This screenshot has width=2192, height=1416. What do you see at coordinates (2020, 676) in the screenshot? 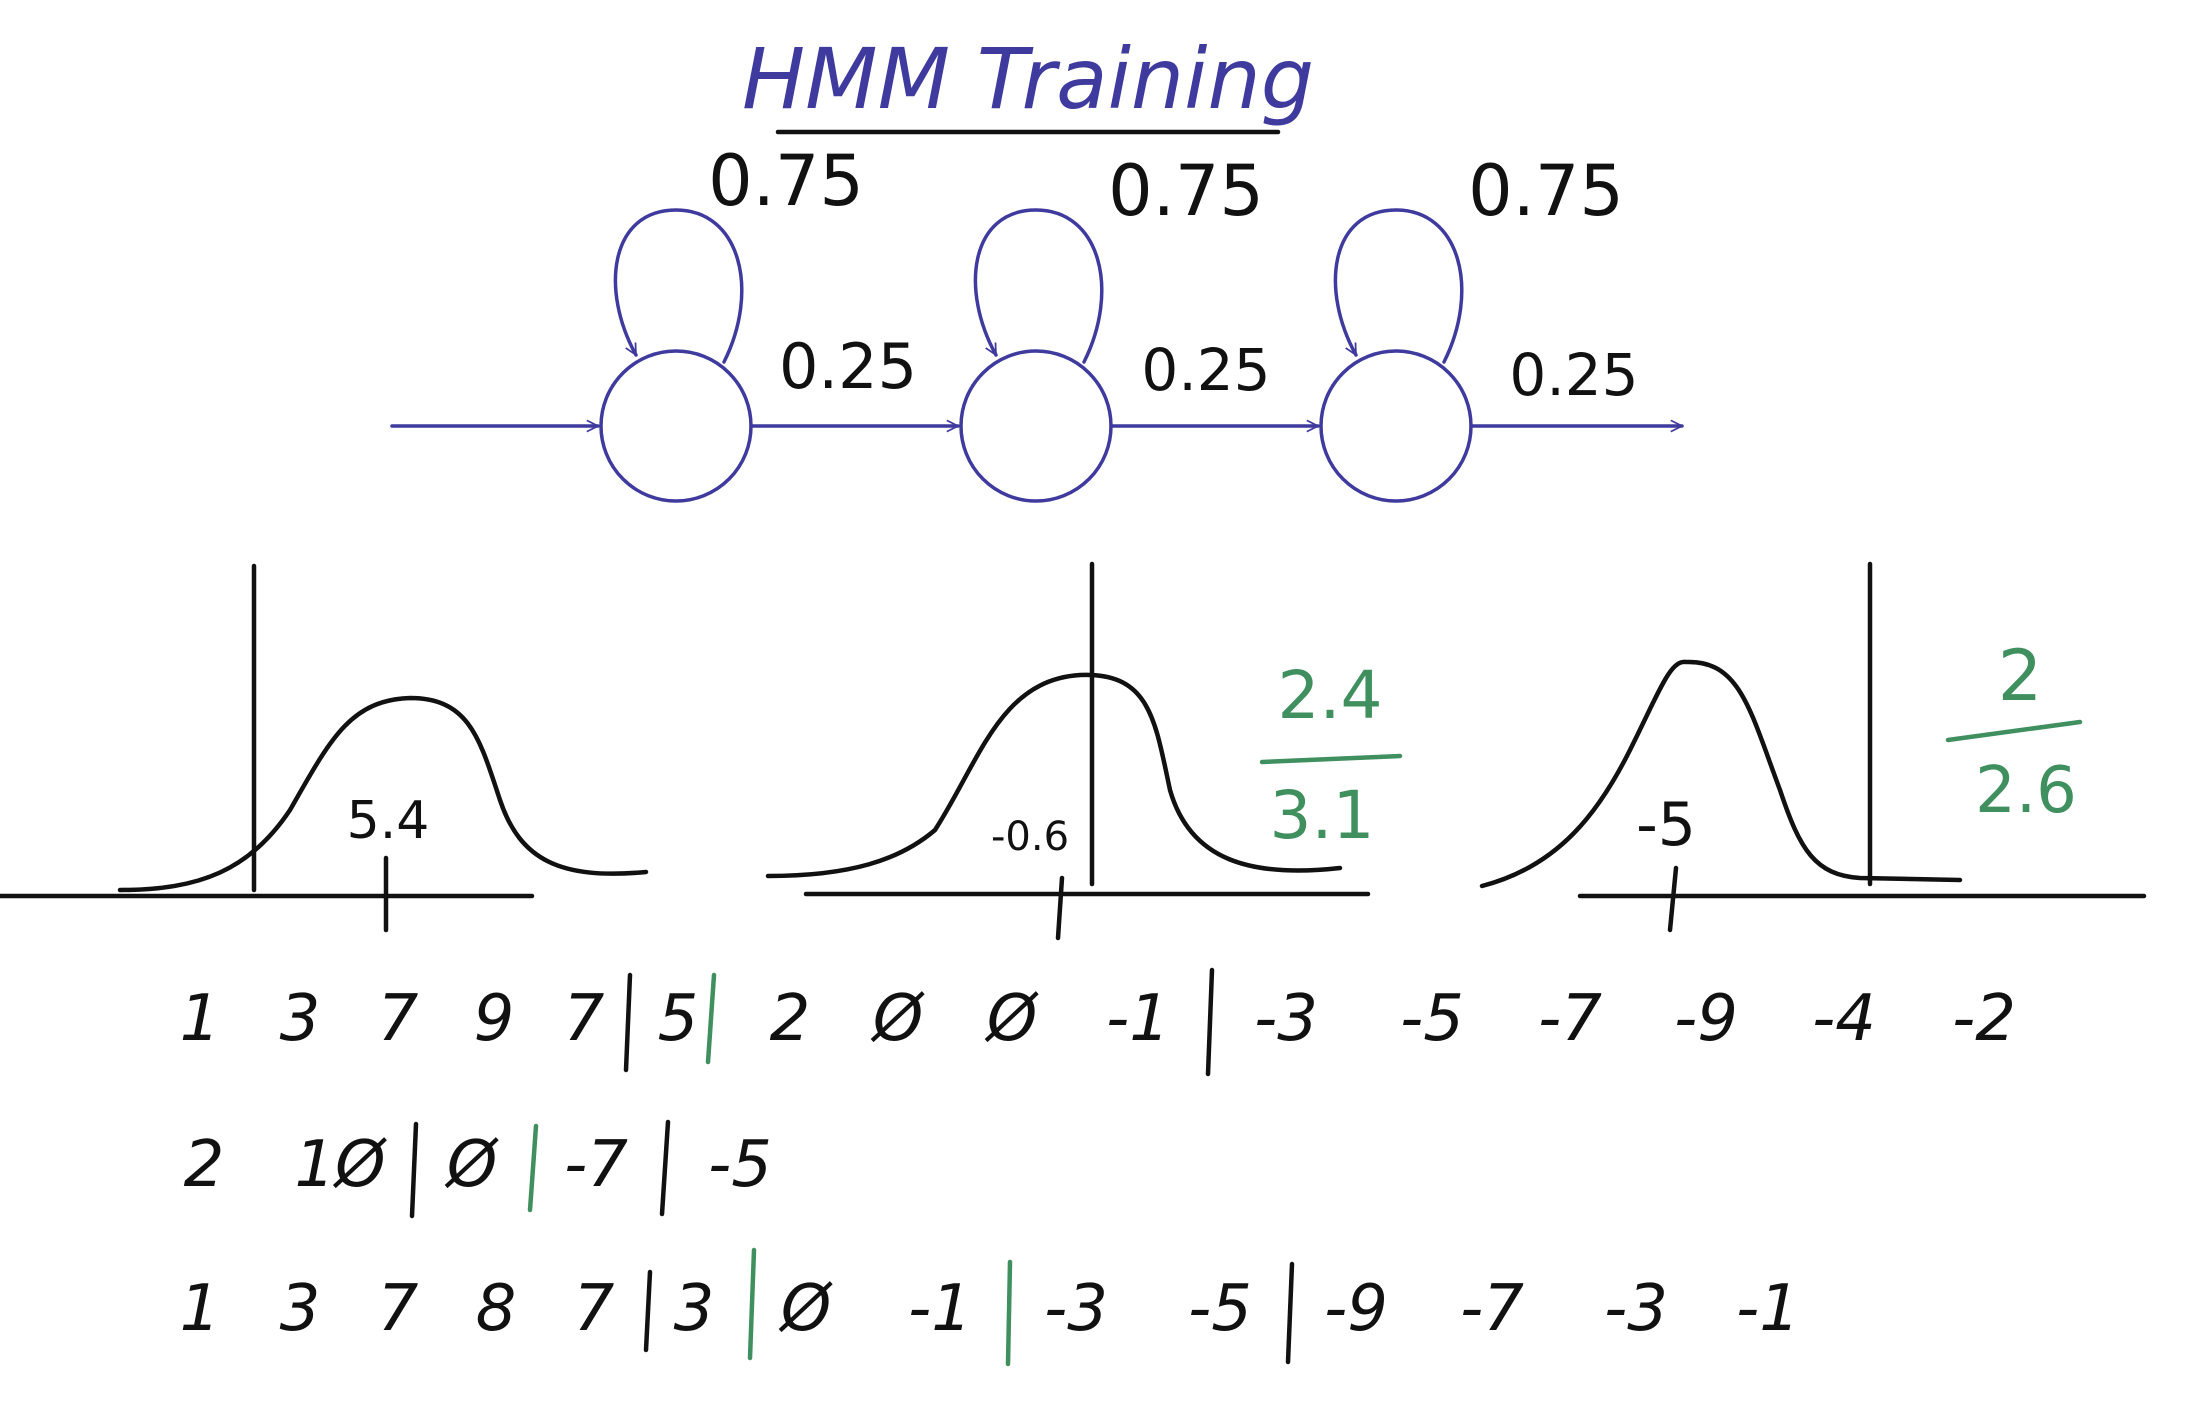
I see `gaussian-3-note-top: 2` at bounding box center [2020, 676].